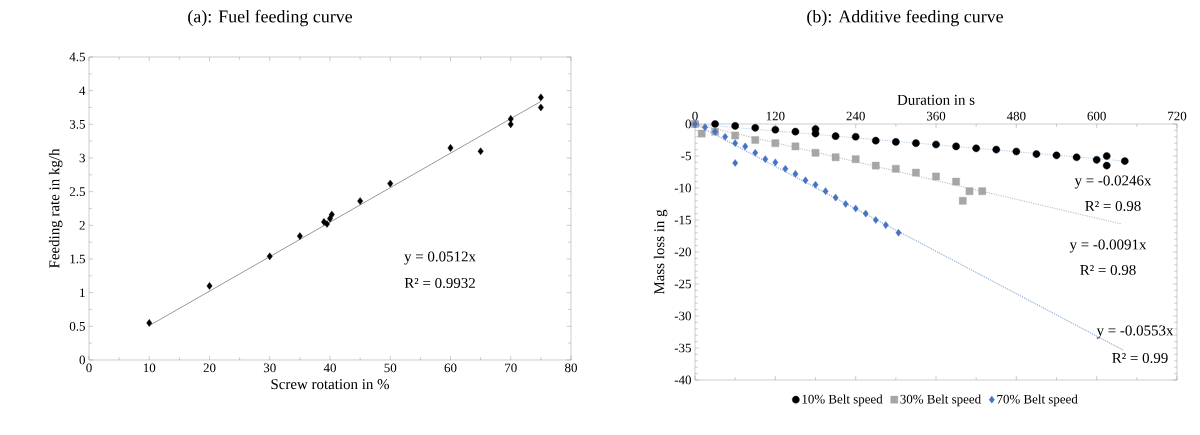 The height and width of the screenshot is (435, 1200). What do you see at coordinates (330, 384) in the screenshot?
I see `x-axis-title: Screw rotation in %` at bounding box center [330, 384].